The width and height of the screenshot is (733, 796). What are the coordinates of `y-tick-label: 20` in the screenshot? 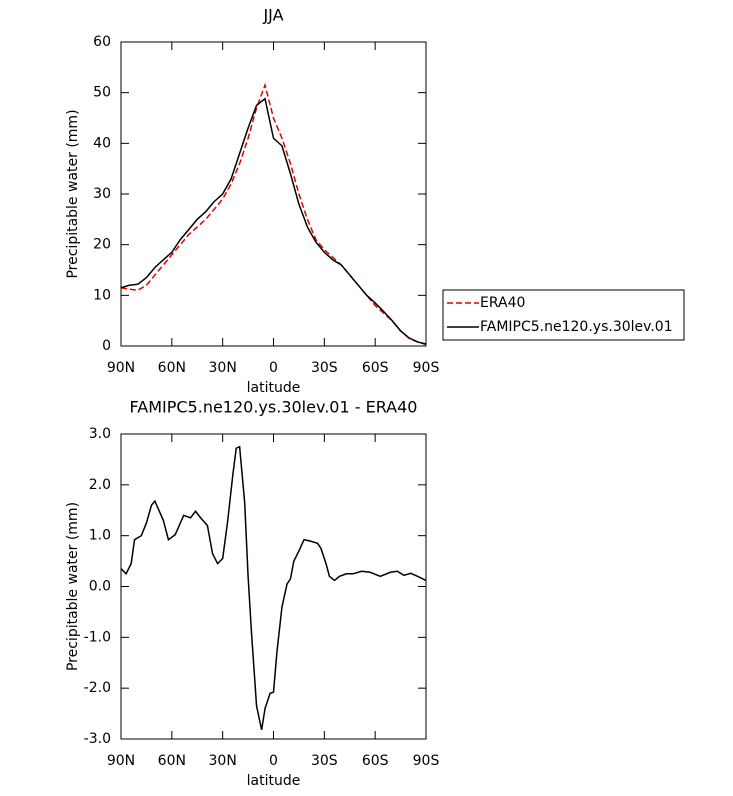 It's located at (102, 245).